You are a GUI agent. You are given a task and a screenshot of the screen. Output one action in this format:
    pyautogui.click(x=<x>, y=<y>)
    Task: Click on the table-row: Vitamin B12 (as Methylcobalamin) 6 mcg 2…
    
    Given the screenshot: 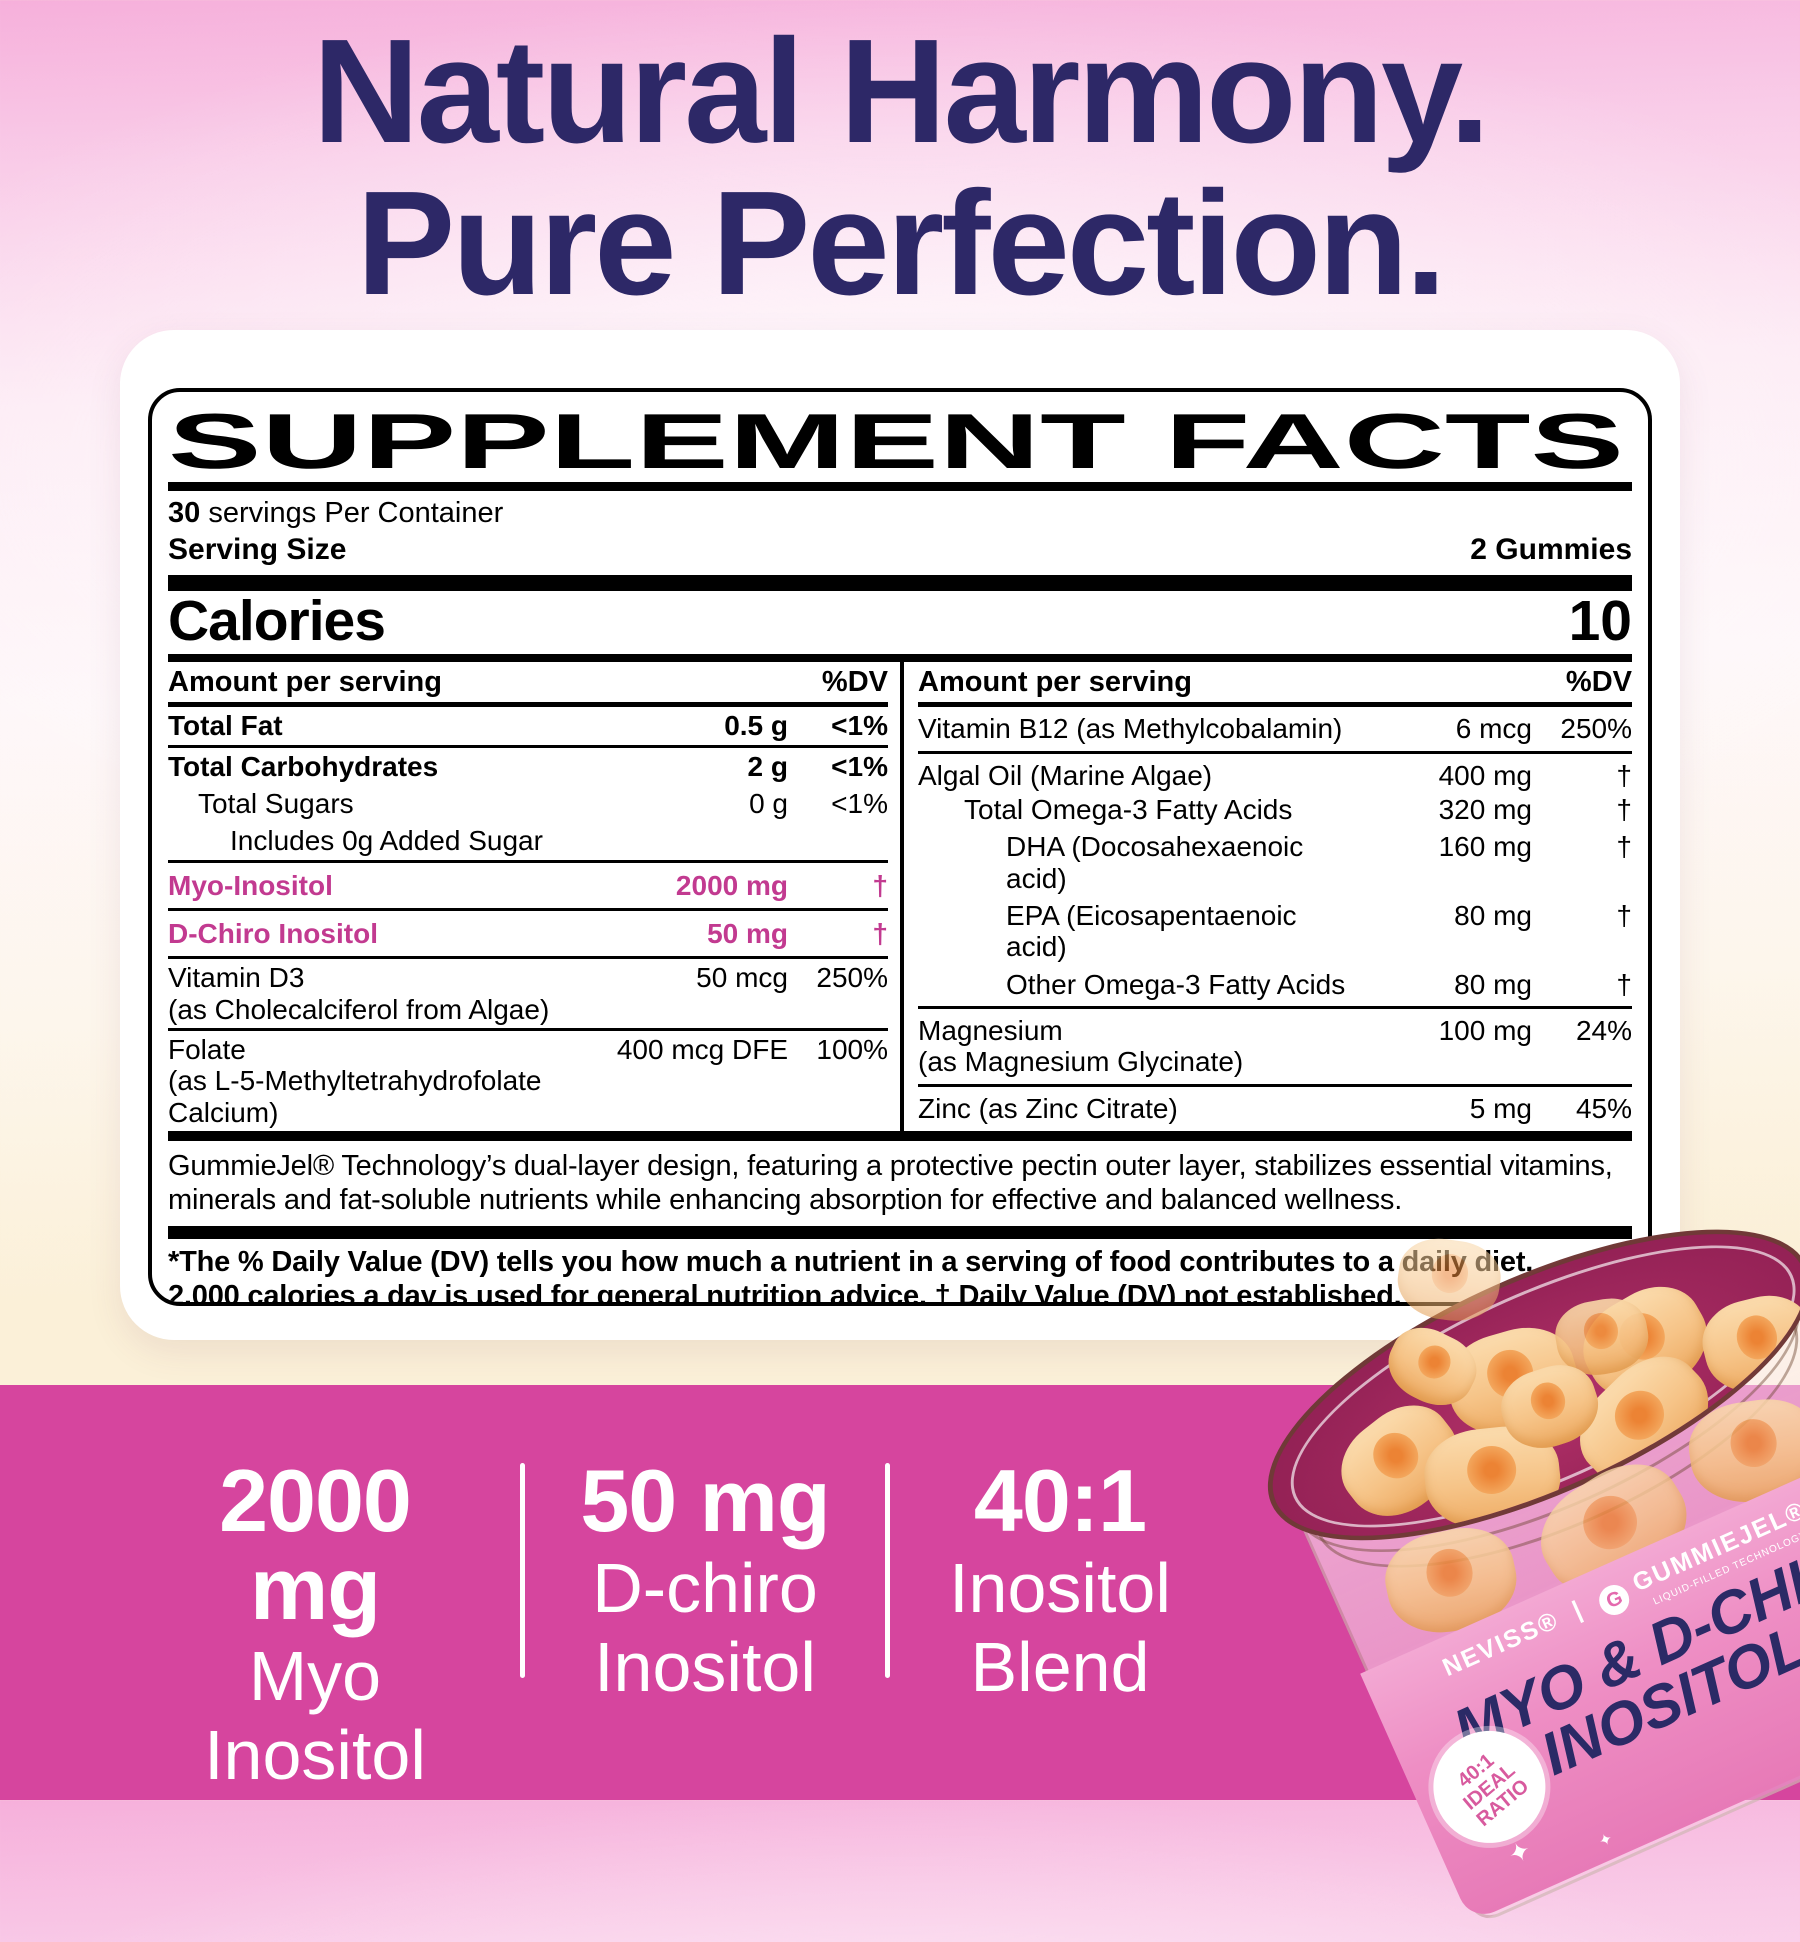 What is the action you would take?
    pyautogui.click(x=1275, y=729)
    